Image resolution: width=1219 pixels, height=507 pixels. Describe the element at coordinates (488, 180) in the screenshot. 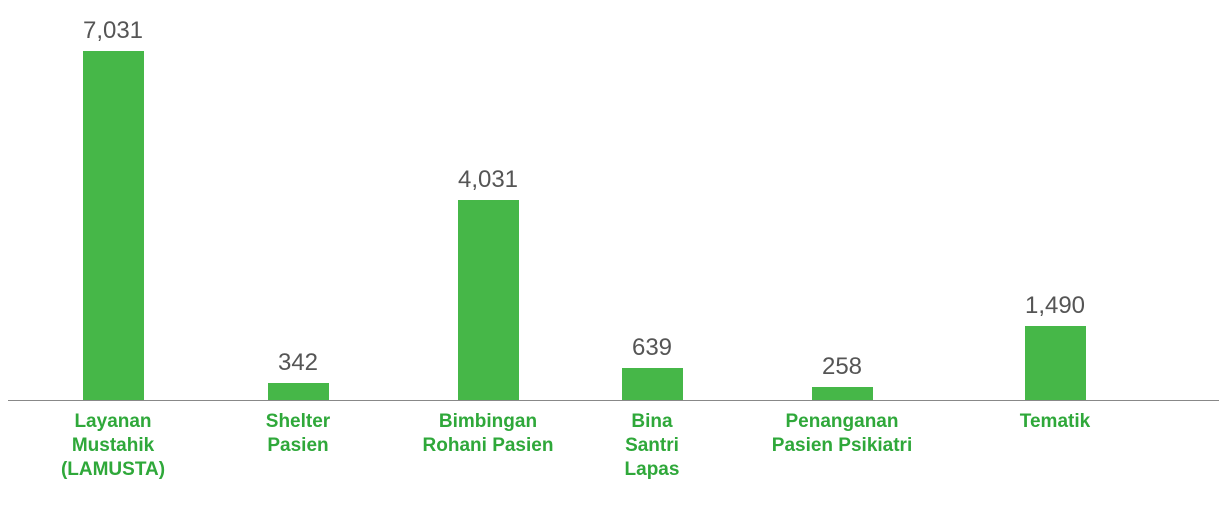

I see `value-label: 4,031` at that location.